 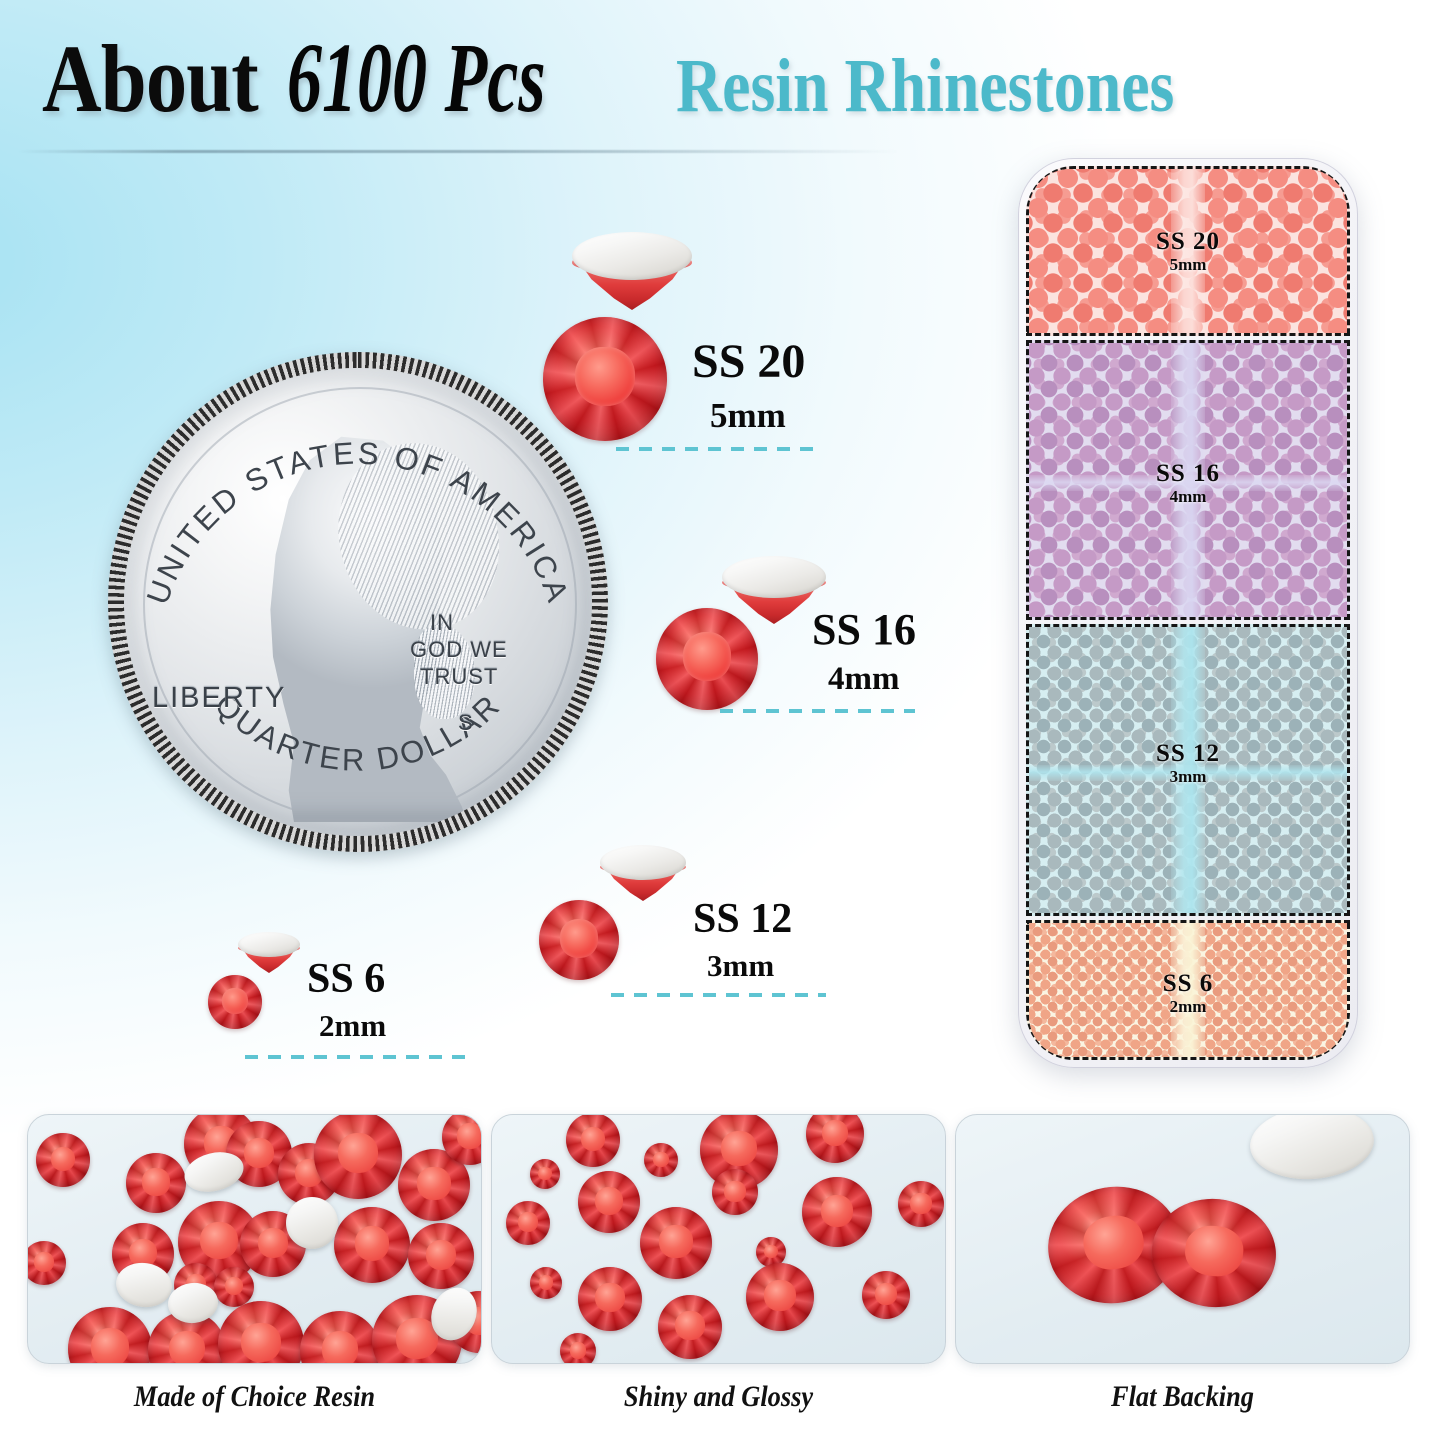 I want to click on size-mm-ss16: 4mm, so click(x=864, y=679).